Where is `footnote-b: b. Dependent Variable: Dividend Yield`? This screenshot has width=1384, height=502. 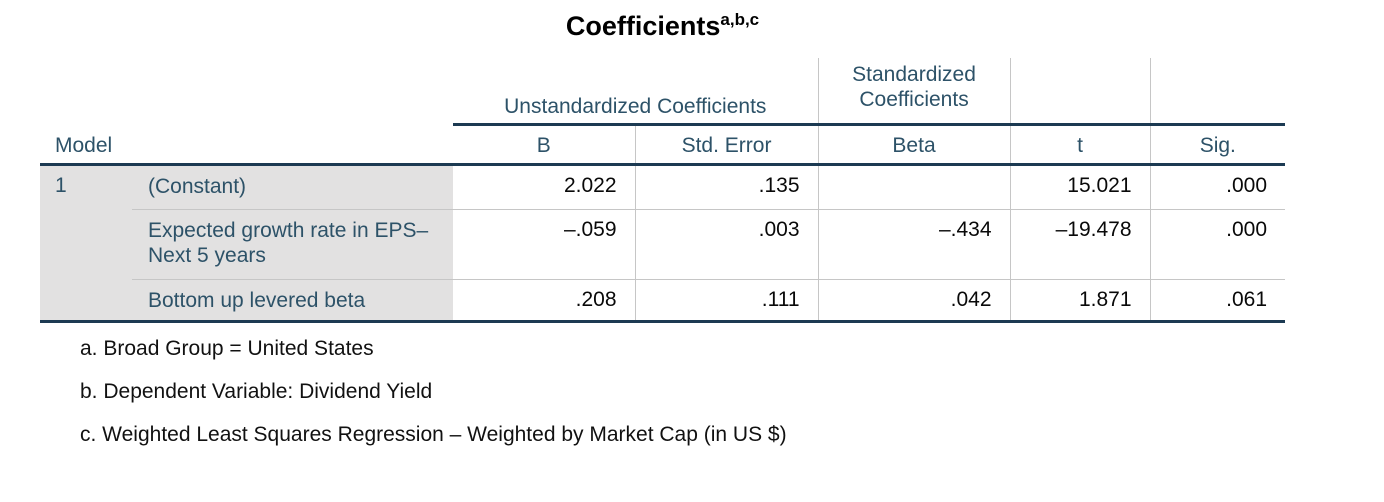
footnote-b: b. Dependent Variable: Dividend Yield is located at coordinates (256, 391).